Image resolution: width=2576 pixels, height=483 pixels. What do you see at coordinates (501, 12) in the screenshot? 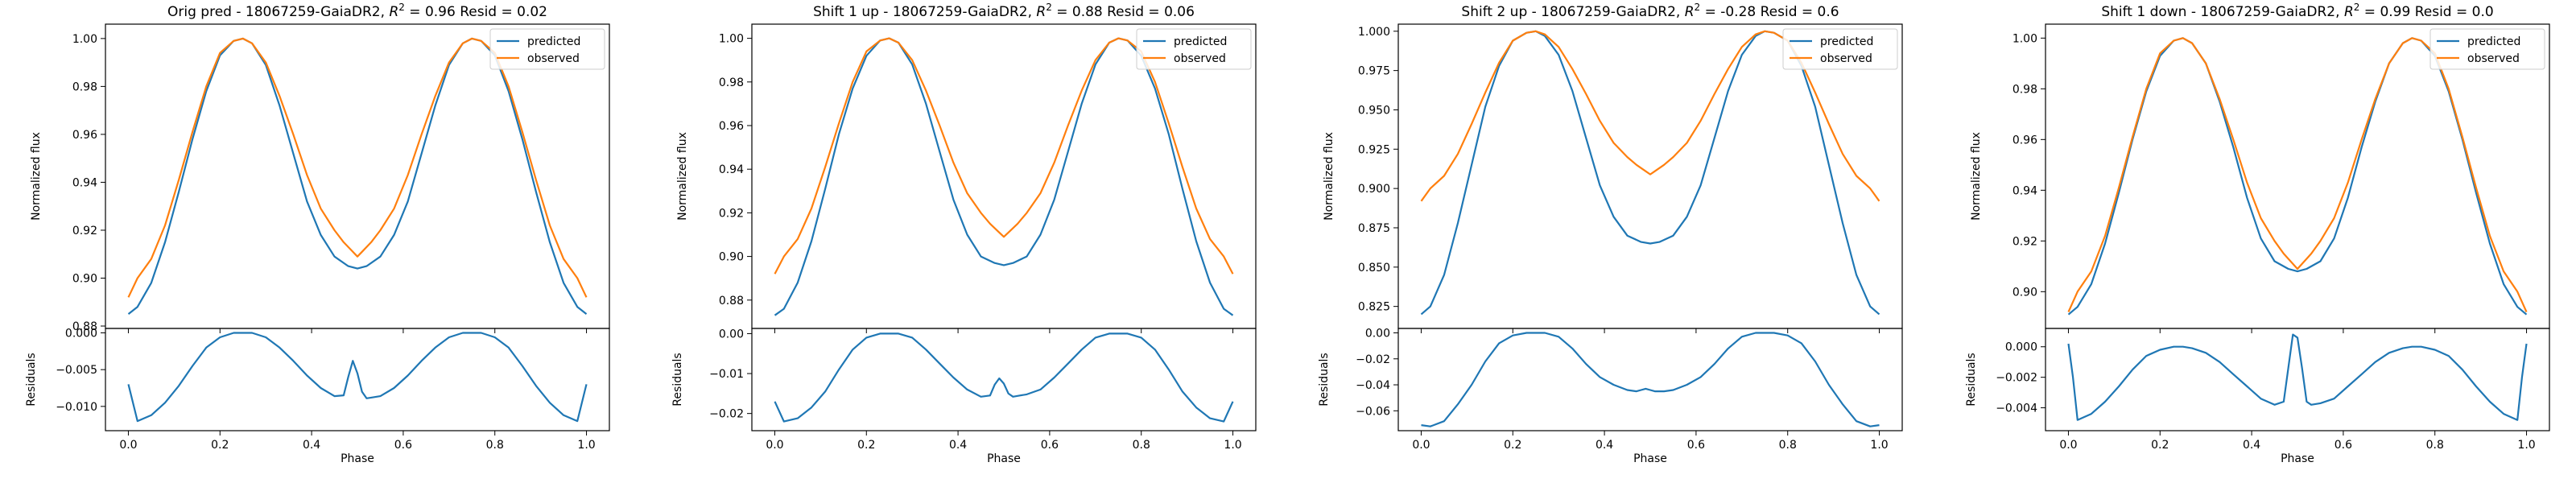
I see `title-resid: Resid = 0.02` at bounding box center [501, 12].